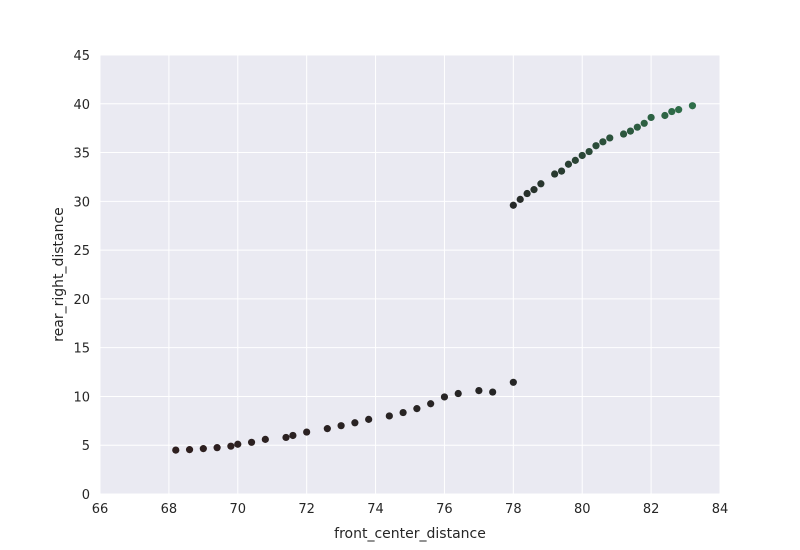 This screenshot has height=550, width=800. I want to click on x-tick-label: 68, so click(169, 509).